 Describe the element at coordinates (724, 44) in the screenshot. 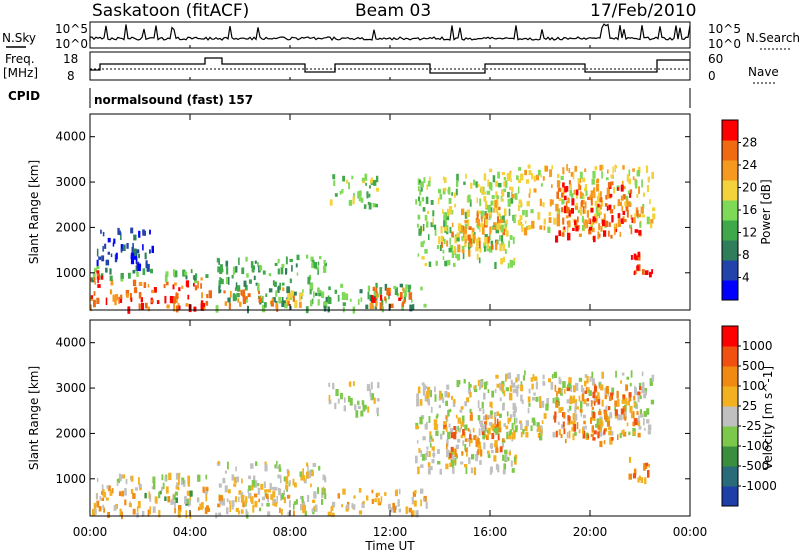

I see `noise-tick-low-right: 10^0` at that location.